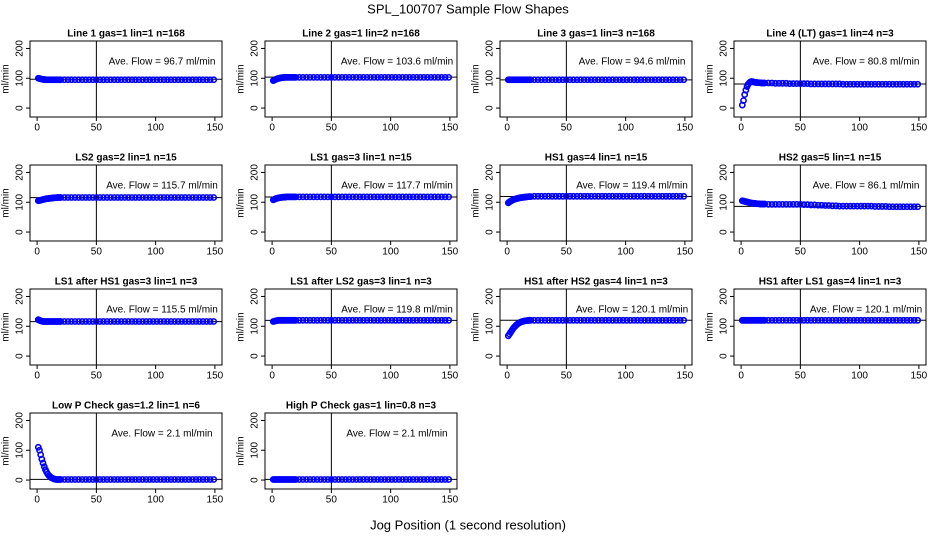 This screenshot has height=540, width=936. I want to click on annotation: Ave. Flow = 120.1 ml/min, so click(632, 310).